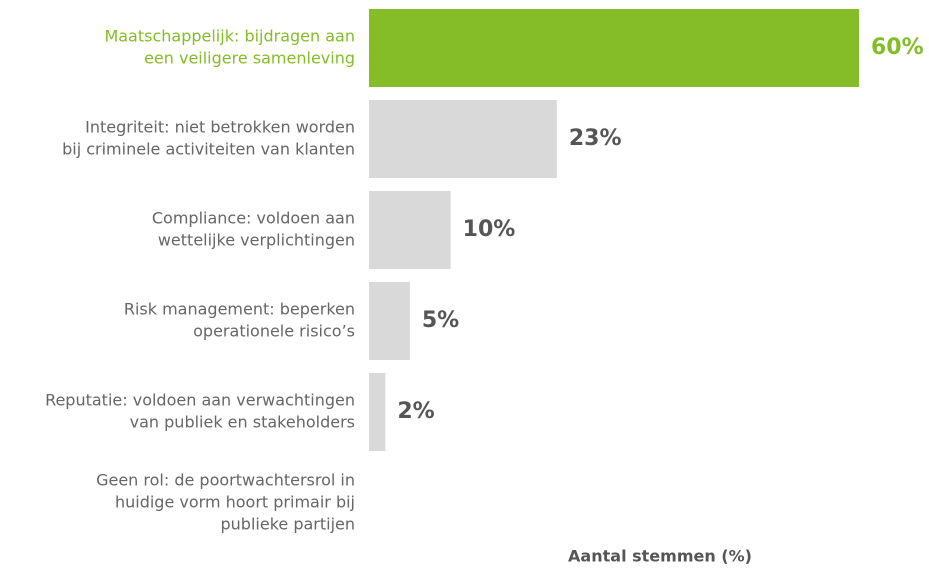 This screenshot has width=929, height=573. What do you see at coordinates (897, 47) in the screenshot?
I see `value-label: 60%` at bounding box center [897, 47].